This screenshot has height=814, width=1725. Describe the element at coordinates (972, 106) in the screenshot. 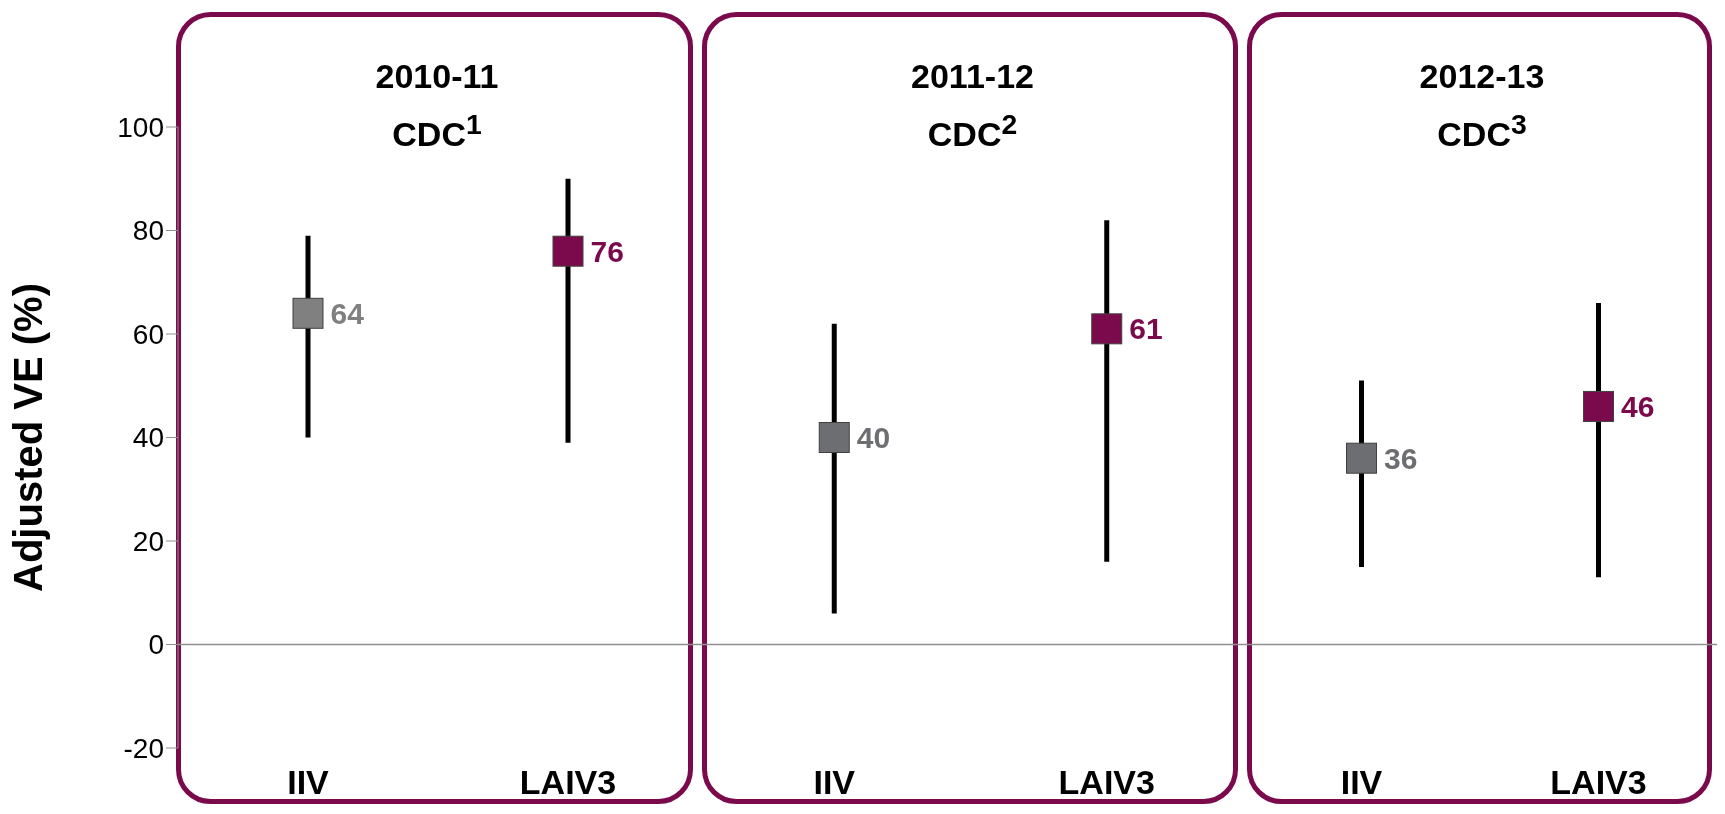

I see `chart-title: 2011-12 CDC$^{2}$` at that location.